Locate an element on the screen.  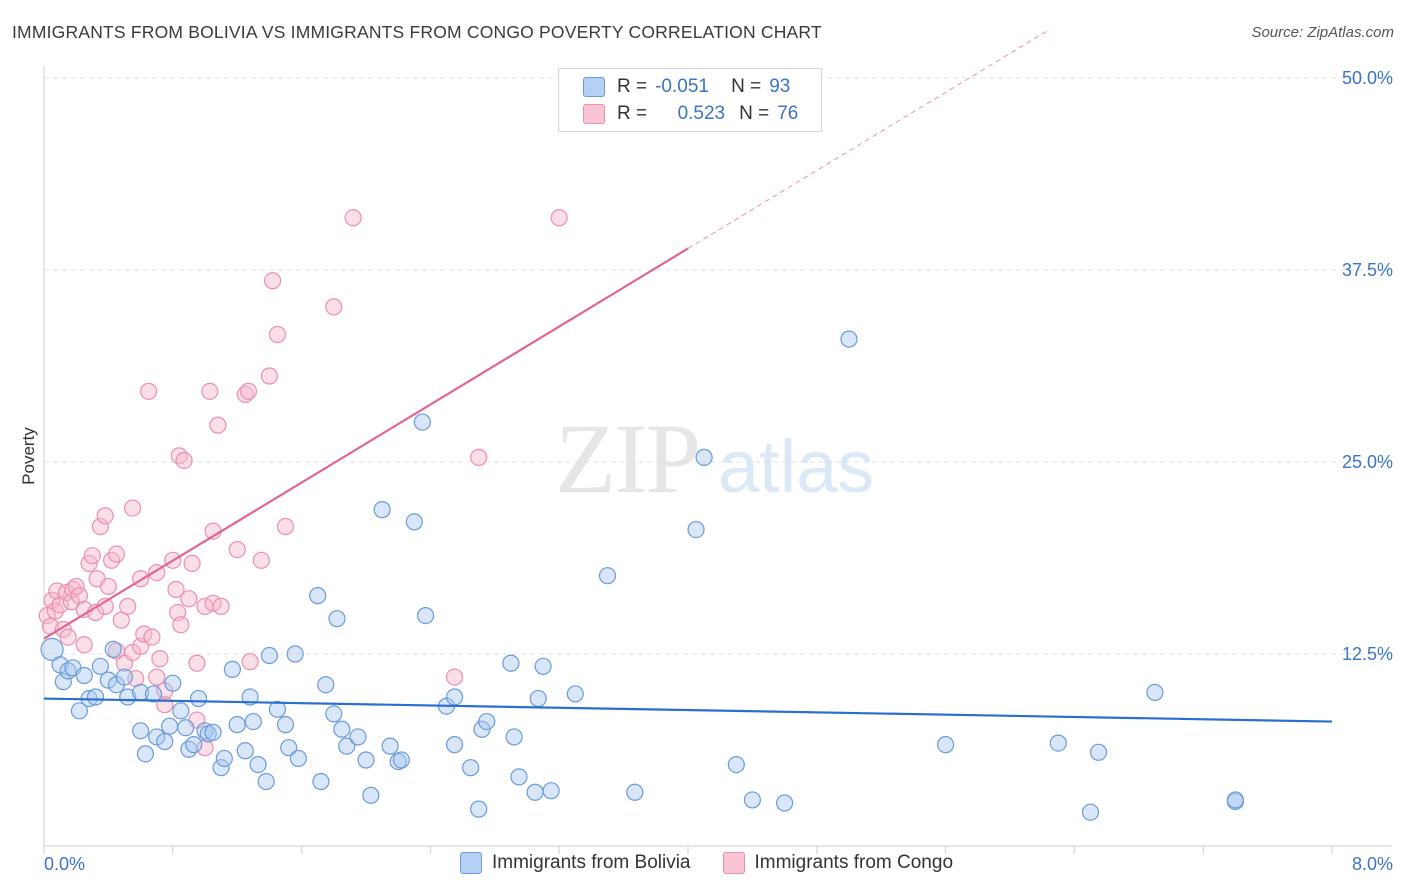
legend-r-value-bolivia: -0.051 is located at coordinates (682, 86).